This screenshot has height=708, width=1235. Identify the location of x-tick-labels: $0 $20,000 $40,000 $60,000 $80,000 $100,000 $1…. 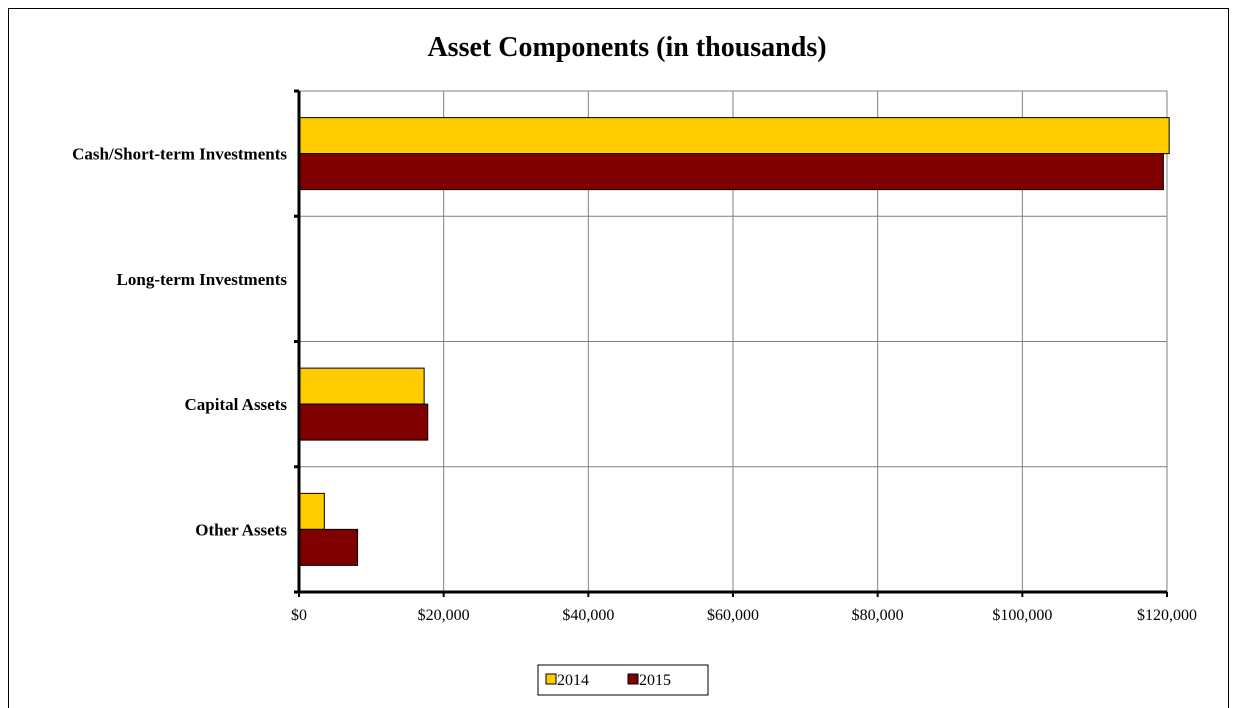
(744, 615).